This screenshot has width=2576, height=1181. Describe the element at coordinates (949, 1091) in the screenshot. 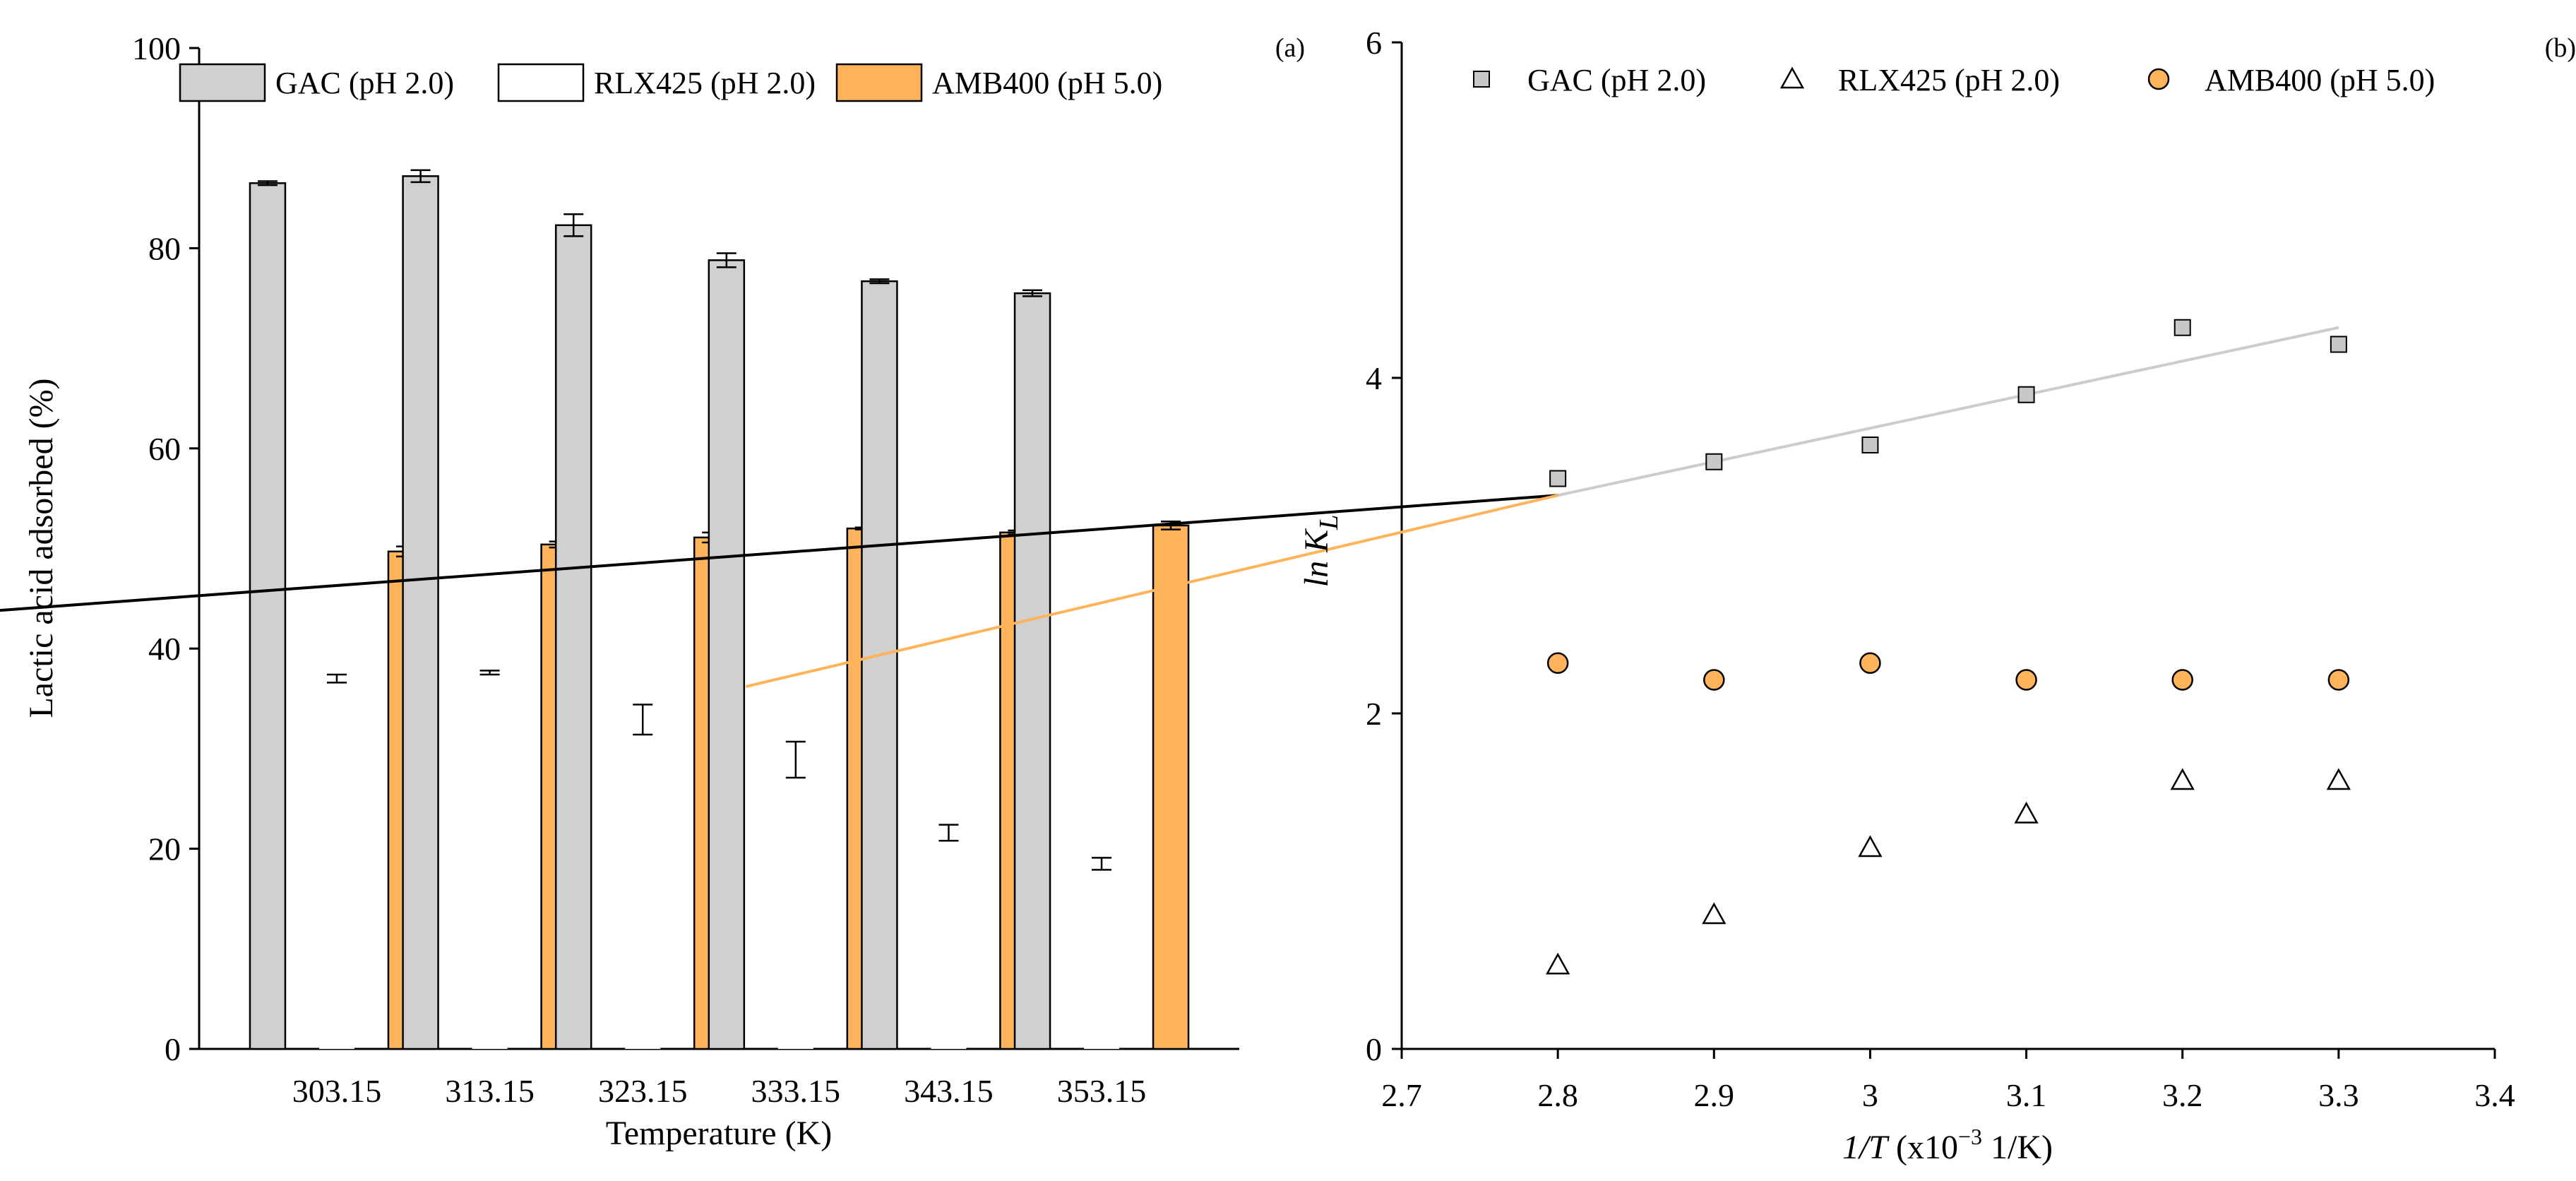

I see `x-tick-label: 343.15` at that location.